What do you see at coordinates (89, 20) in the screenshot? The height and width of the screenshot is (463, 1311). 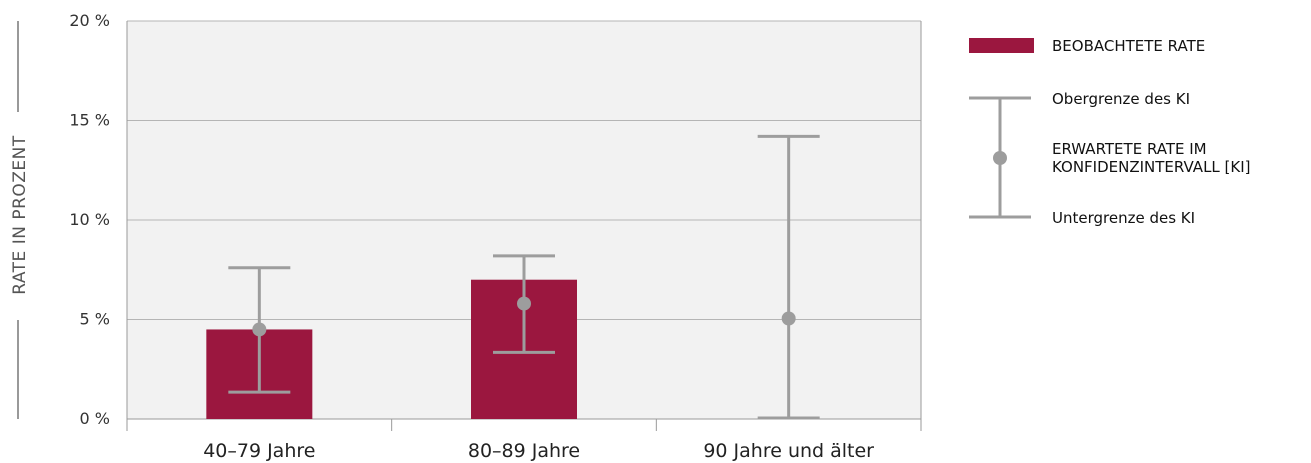 I see `y-tick-label-20: 20 %` at bounding box center [89, 20].